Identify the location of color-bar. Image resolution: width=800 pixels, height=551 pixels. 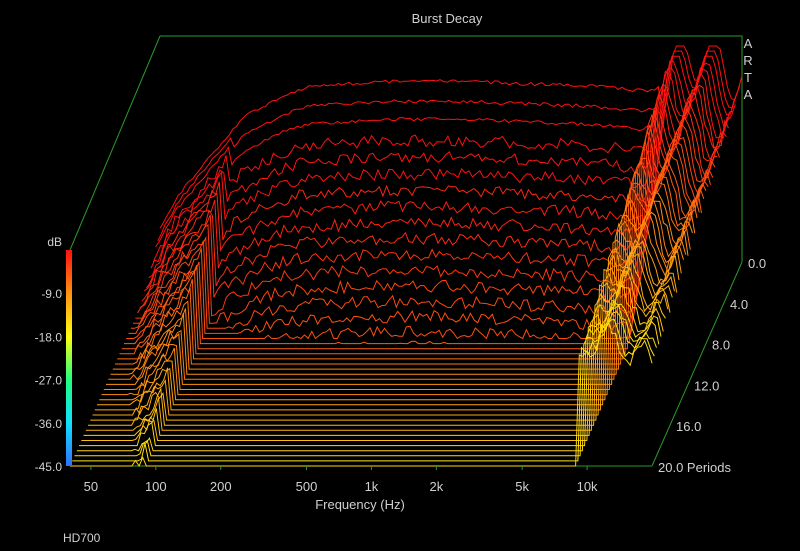
(69, 358).